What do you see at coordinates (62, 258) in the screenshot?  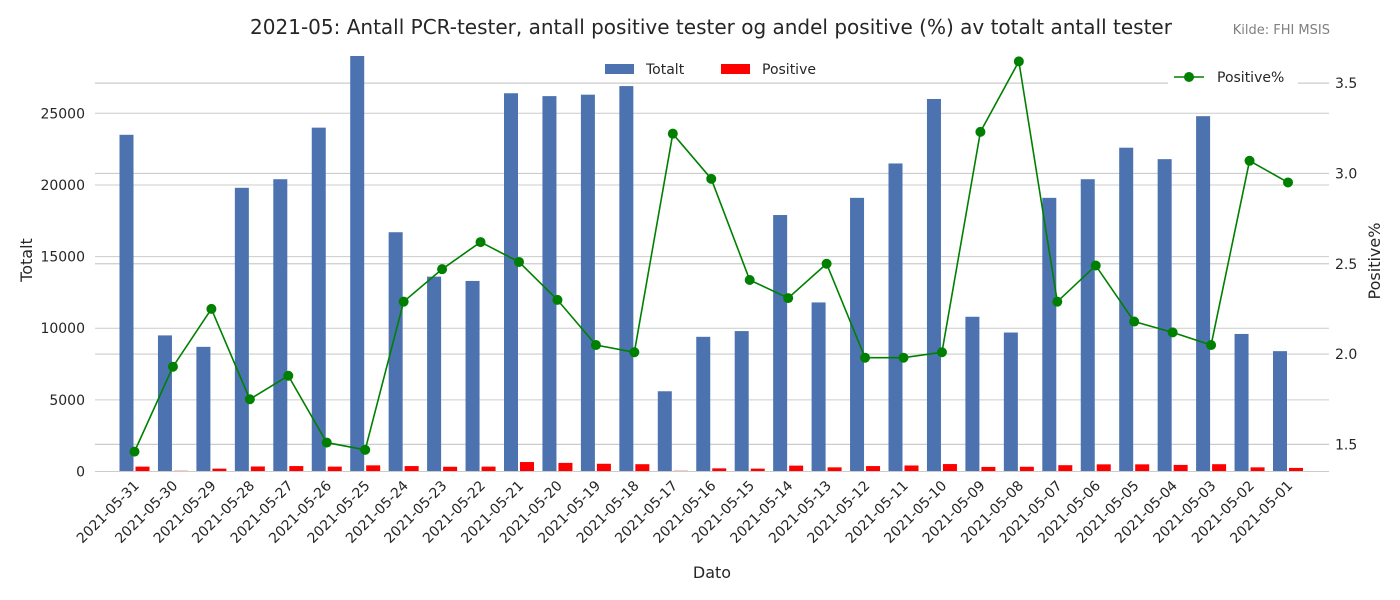 I see `y-tick-left: 15000` at bounding box center [62, 258].